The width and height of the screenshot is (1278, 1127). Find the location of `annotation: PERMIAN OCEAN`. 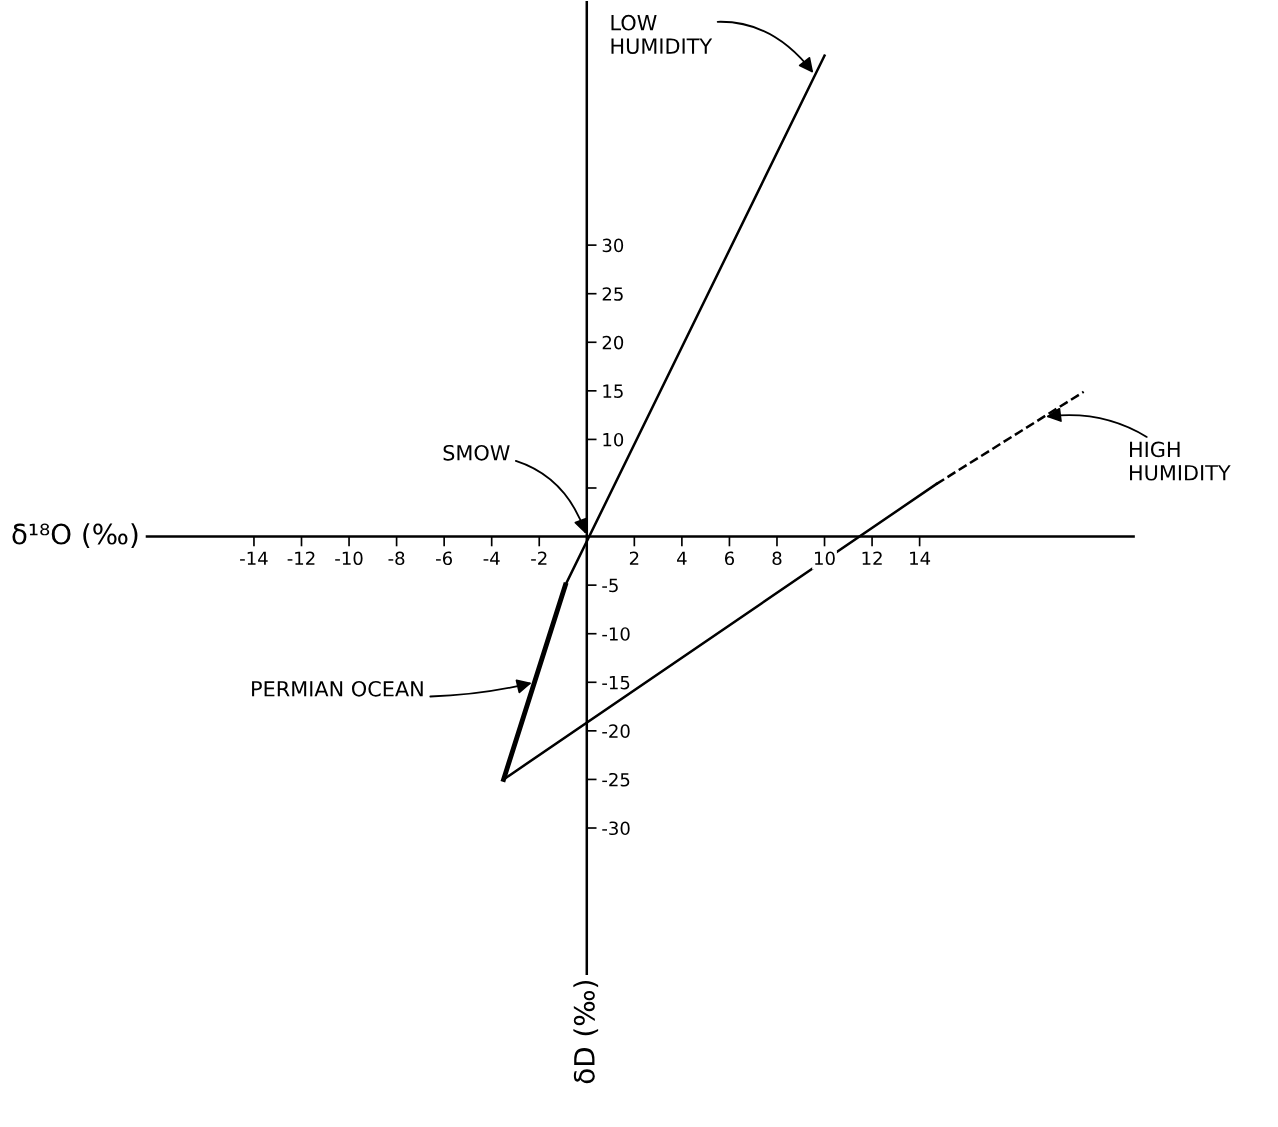

annotation: PERMIAN OCEAN is located at coordinates (337, 688).